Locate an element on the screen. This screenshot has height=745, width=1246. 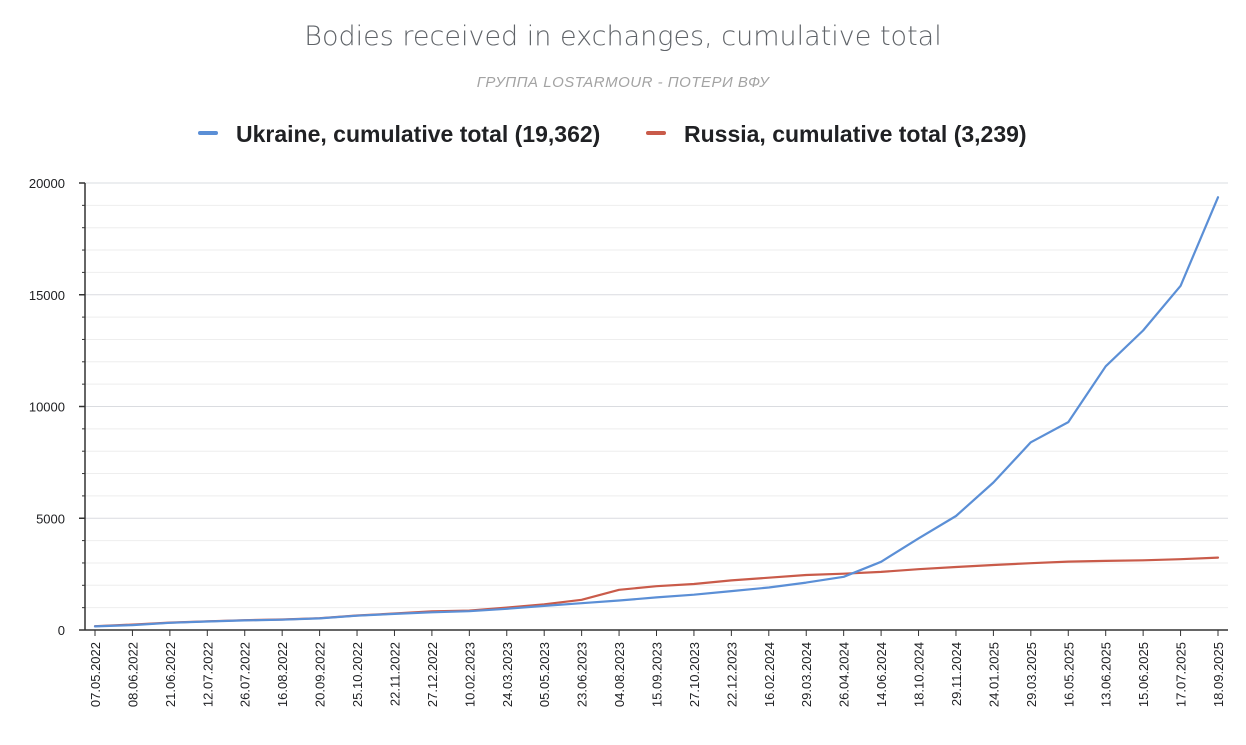
x-tick-label: 13.06.2025 is located at coordinates (1106, 674).